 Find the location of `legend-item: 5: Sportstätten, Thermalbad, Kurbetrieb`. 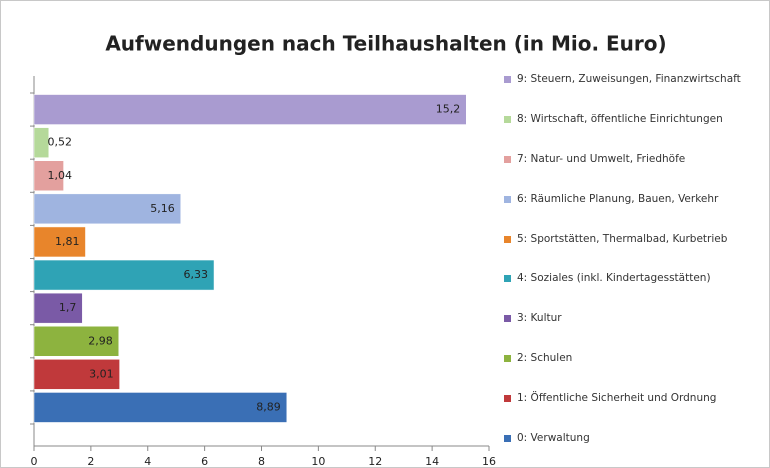

legend-item: 5: Sportstätten, Thermalbad, Kurbetrieb is located at coordinates (635, 239).